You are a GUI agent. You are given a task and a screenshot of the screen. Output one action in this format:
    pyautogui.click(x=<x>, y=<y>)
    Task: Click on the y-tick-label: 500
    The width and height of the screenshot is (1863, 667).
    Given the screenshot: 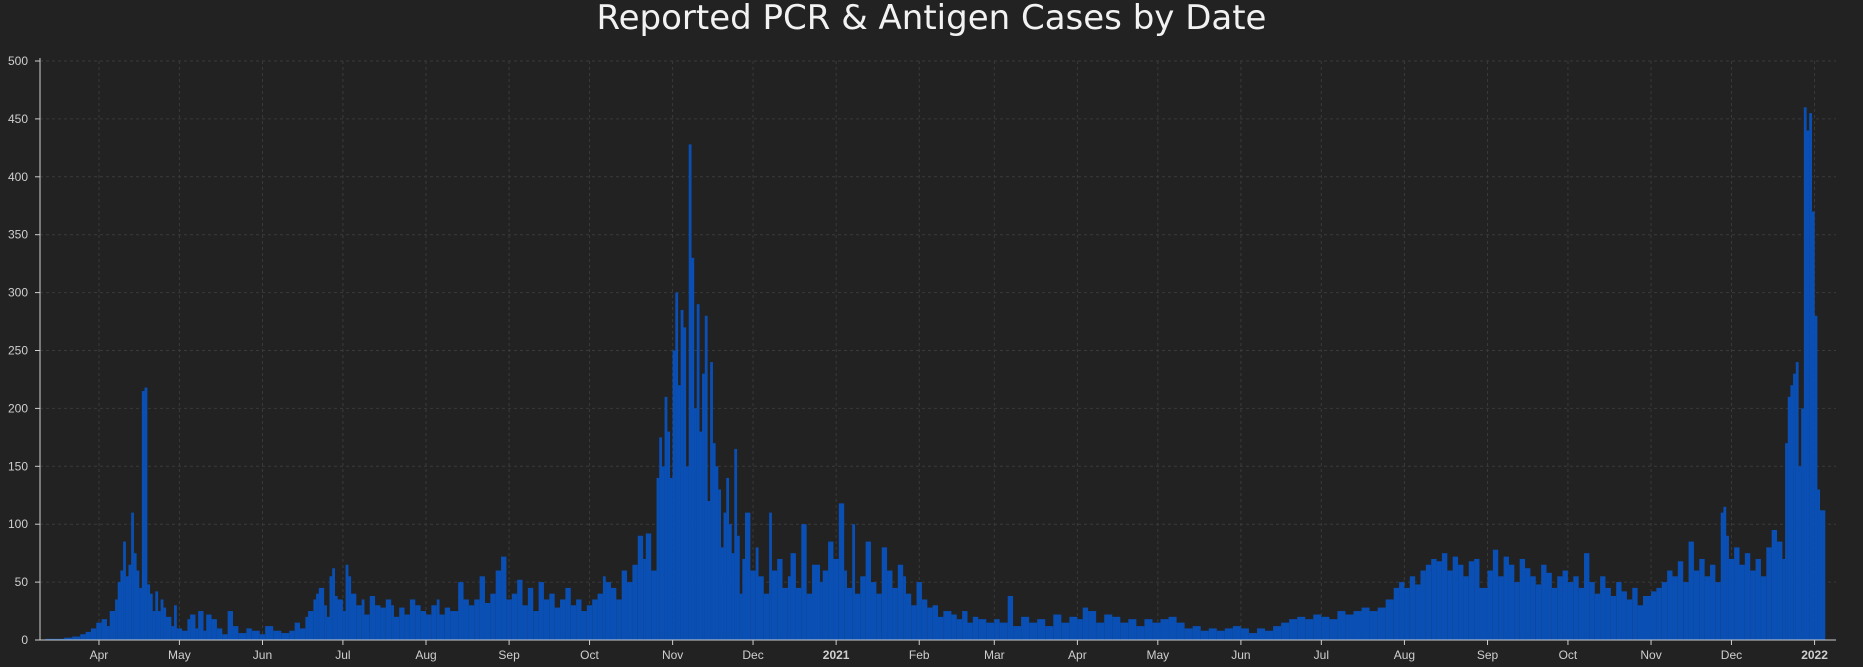 What is the action you would take?
    pyautogui.click(x=18, y=61)
    